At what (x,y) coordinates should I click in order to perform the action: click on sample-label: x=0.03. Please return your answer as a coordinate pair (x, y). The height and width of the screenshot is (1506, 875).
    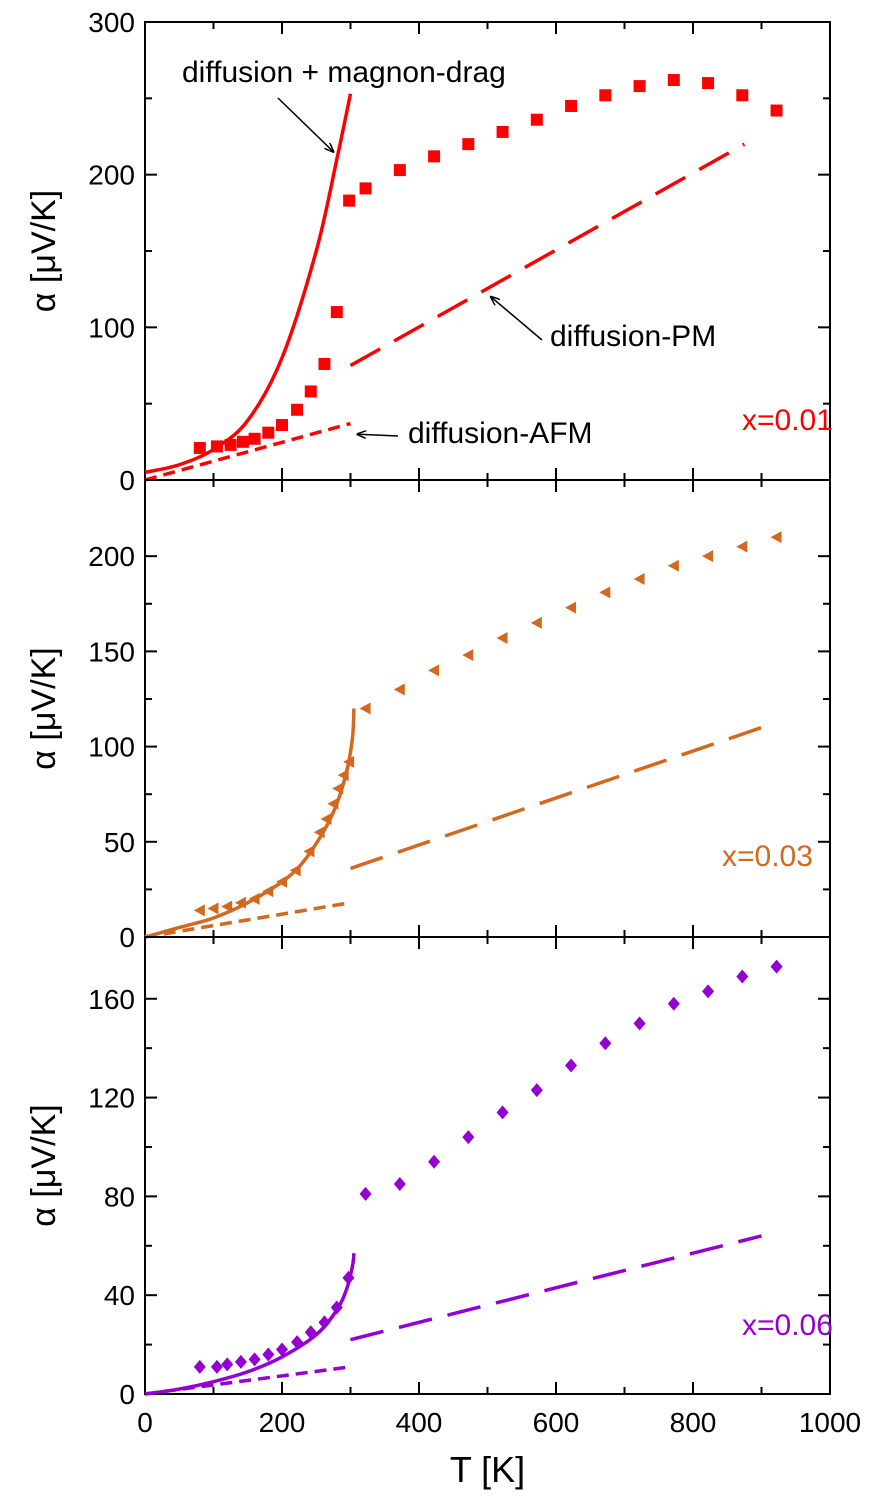
    Looking at the image, I should click on (767, 856).